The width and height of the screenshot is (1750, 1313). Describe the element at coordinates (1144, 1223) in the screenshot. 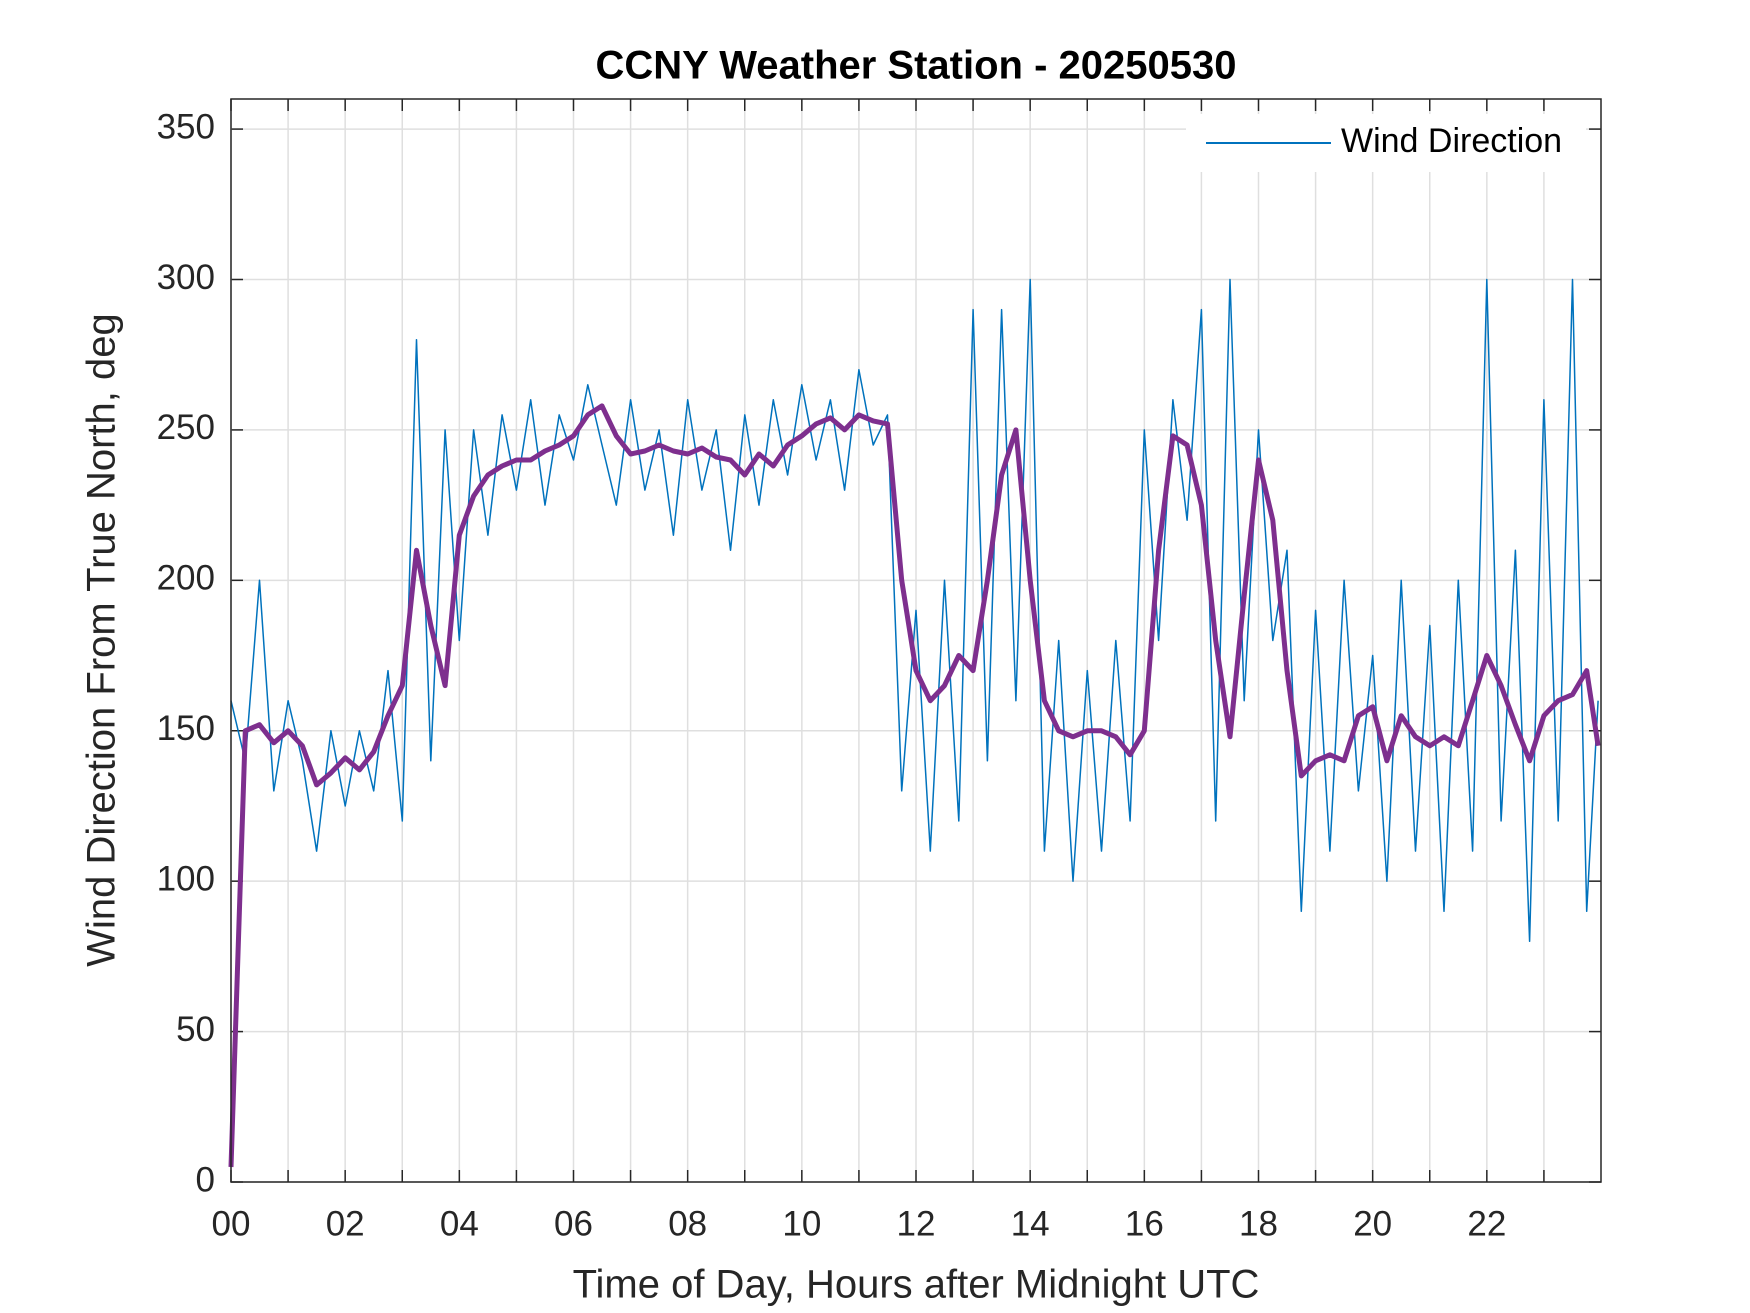

I see `x-tick-label: 16` at that location.